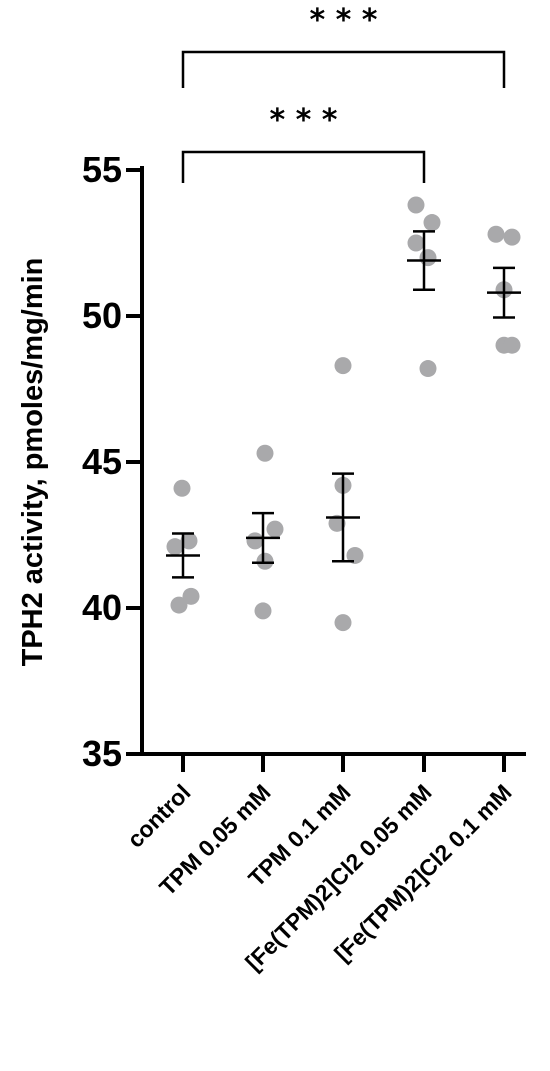  What do you see at coordinates (33, 462) in the screenshot?
I see `y-axis-label: TPH2 activity, pmoles/mg/min` at bounding box center [33, 462].